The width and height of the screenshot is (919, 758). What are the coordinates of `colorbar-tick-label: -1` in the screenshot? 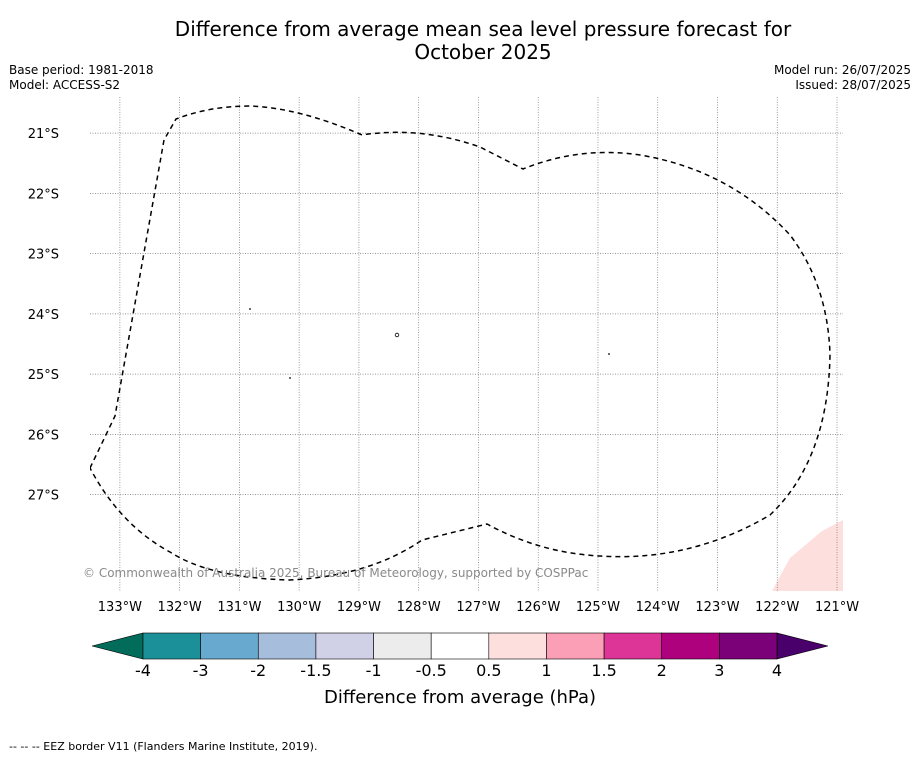 It's located at (374, 670).